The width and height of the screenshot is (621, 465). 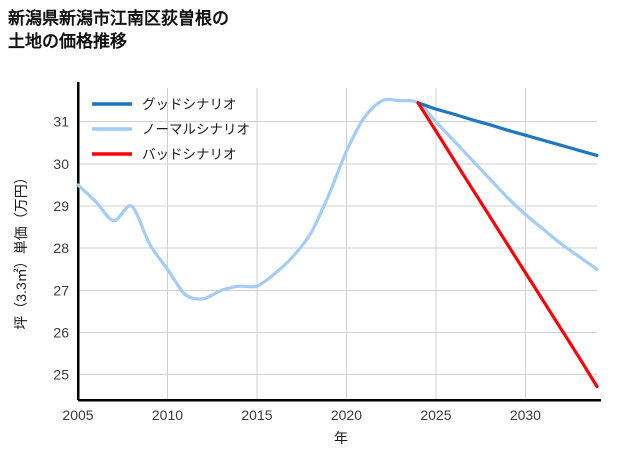 I want to click on x-tick-label: 2005, so click(x=77, y=415).